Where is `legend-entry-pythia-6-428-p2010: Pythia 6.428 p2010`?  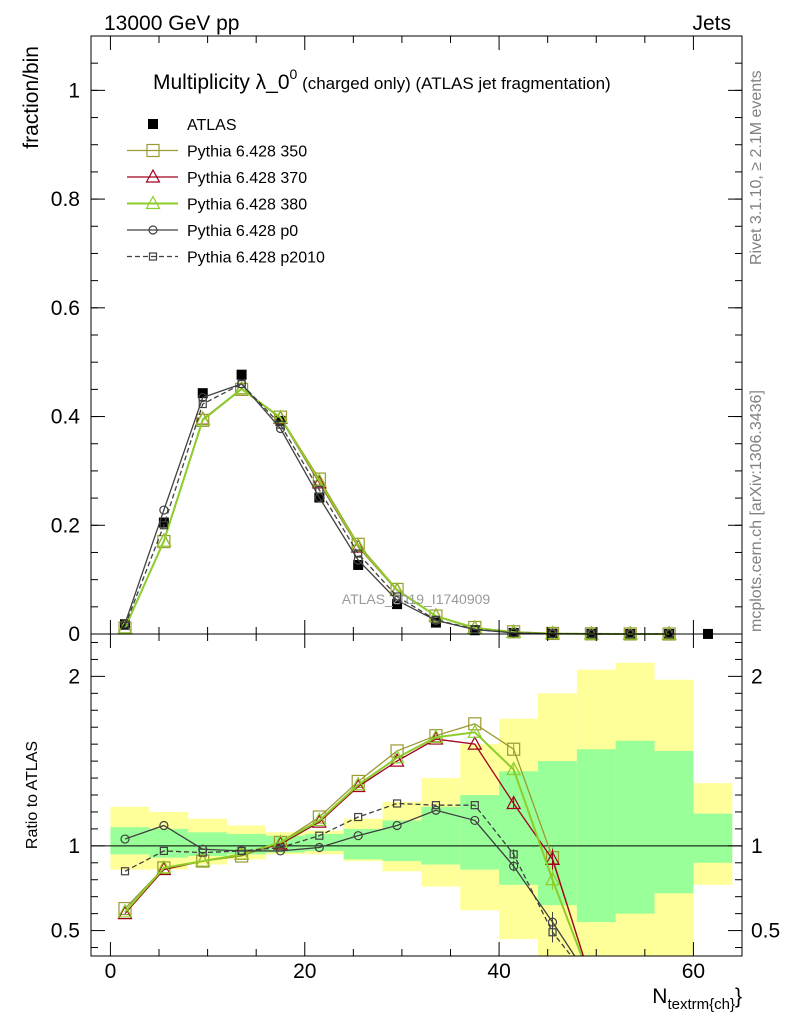 legend-entry-pythia-6-428-p2010: Pythia 6.428 p2010 is located at coordinates (226, 258).